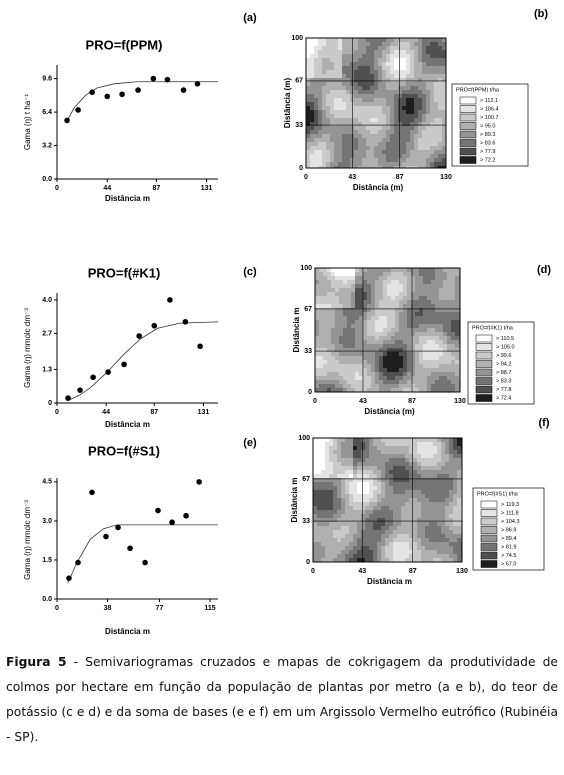 Image resolution: width=564 pixels, height=775 pixels. I want to click on legend-label: > 89.3, so click(487, 135).